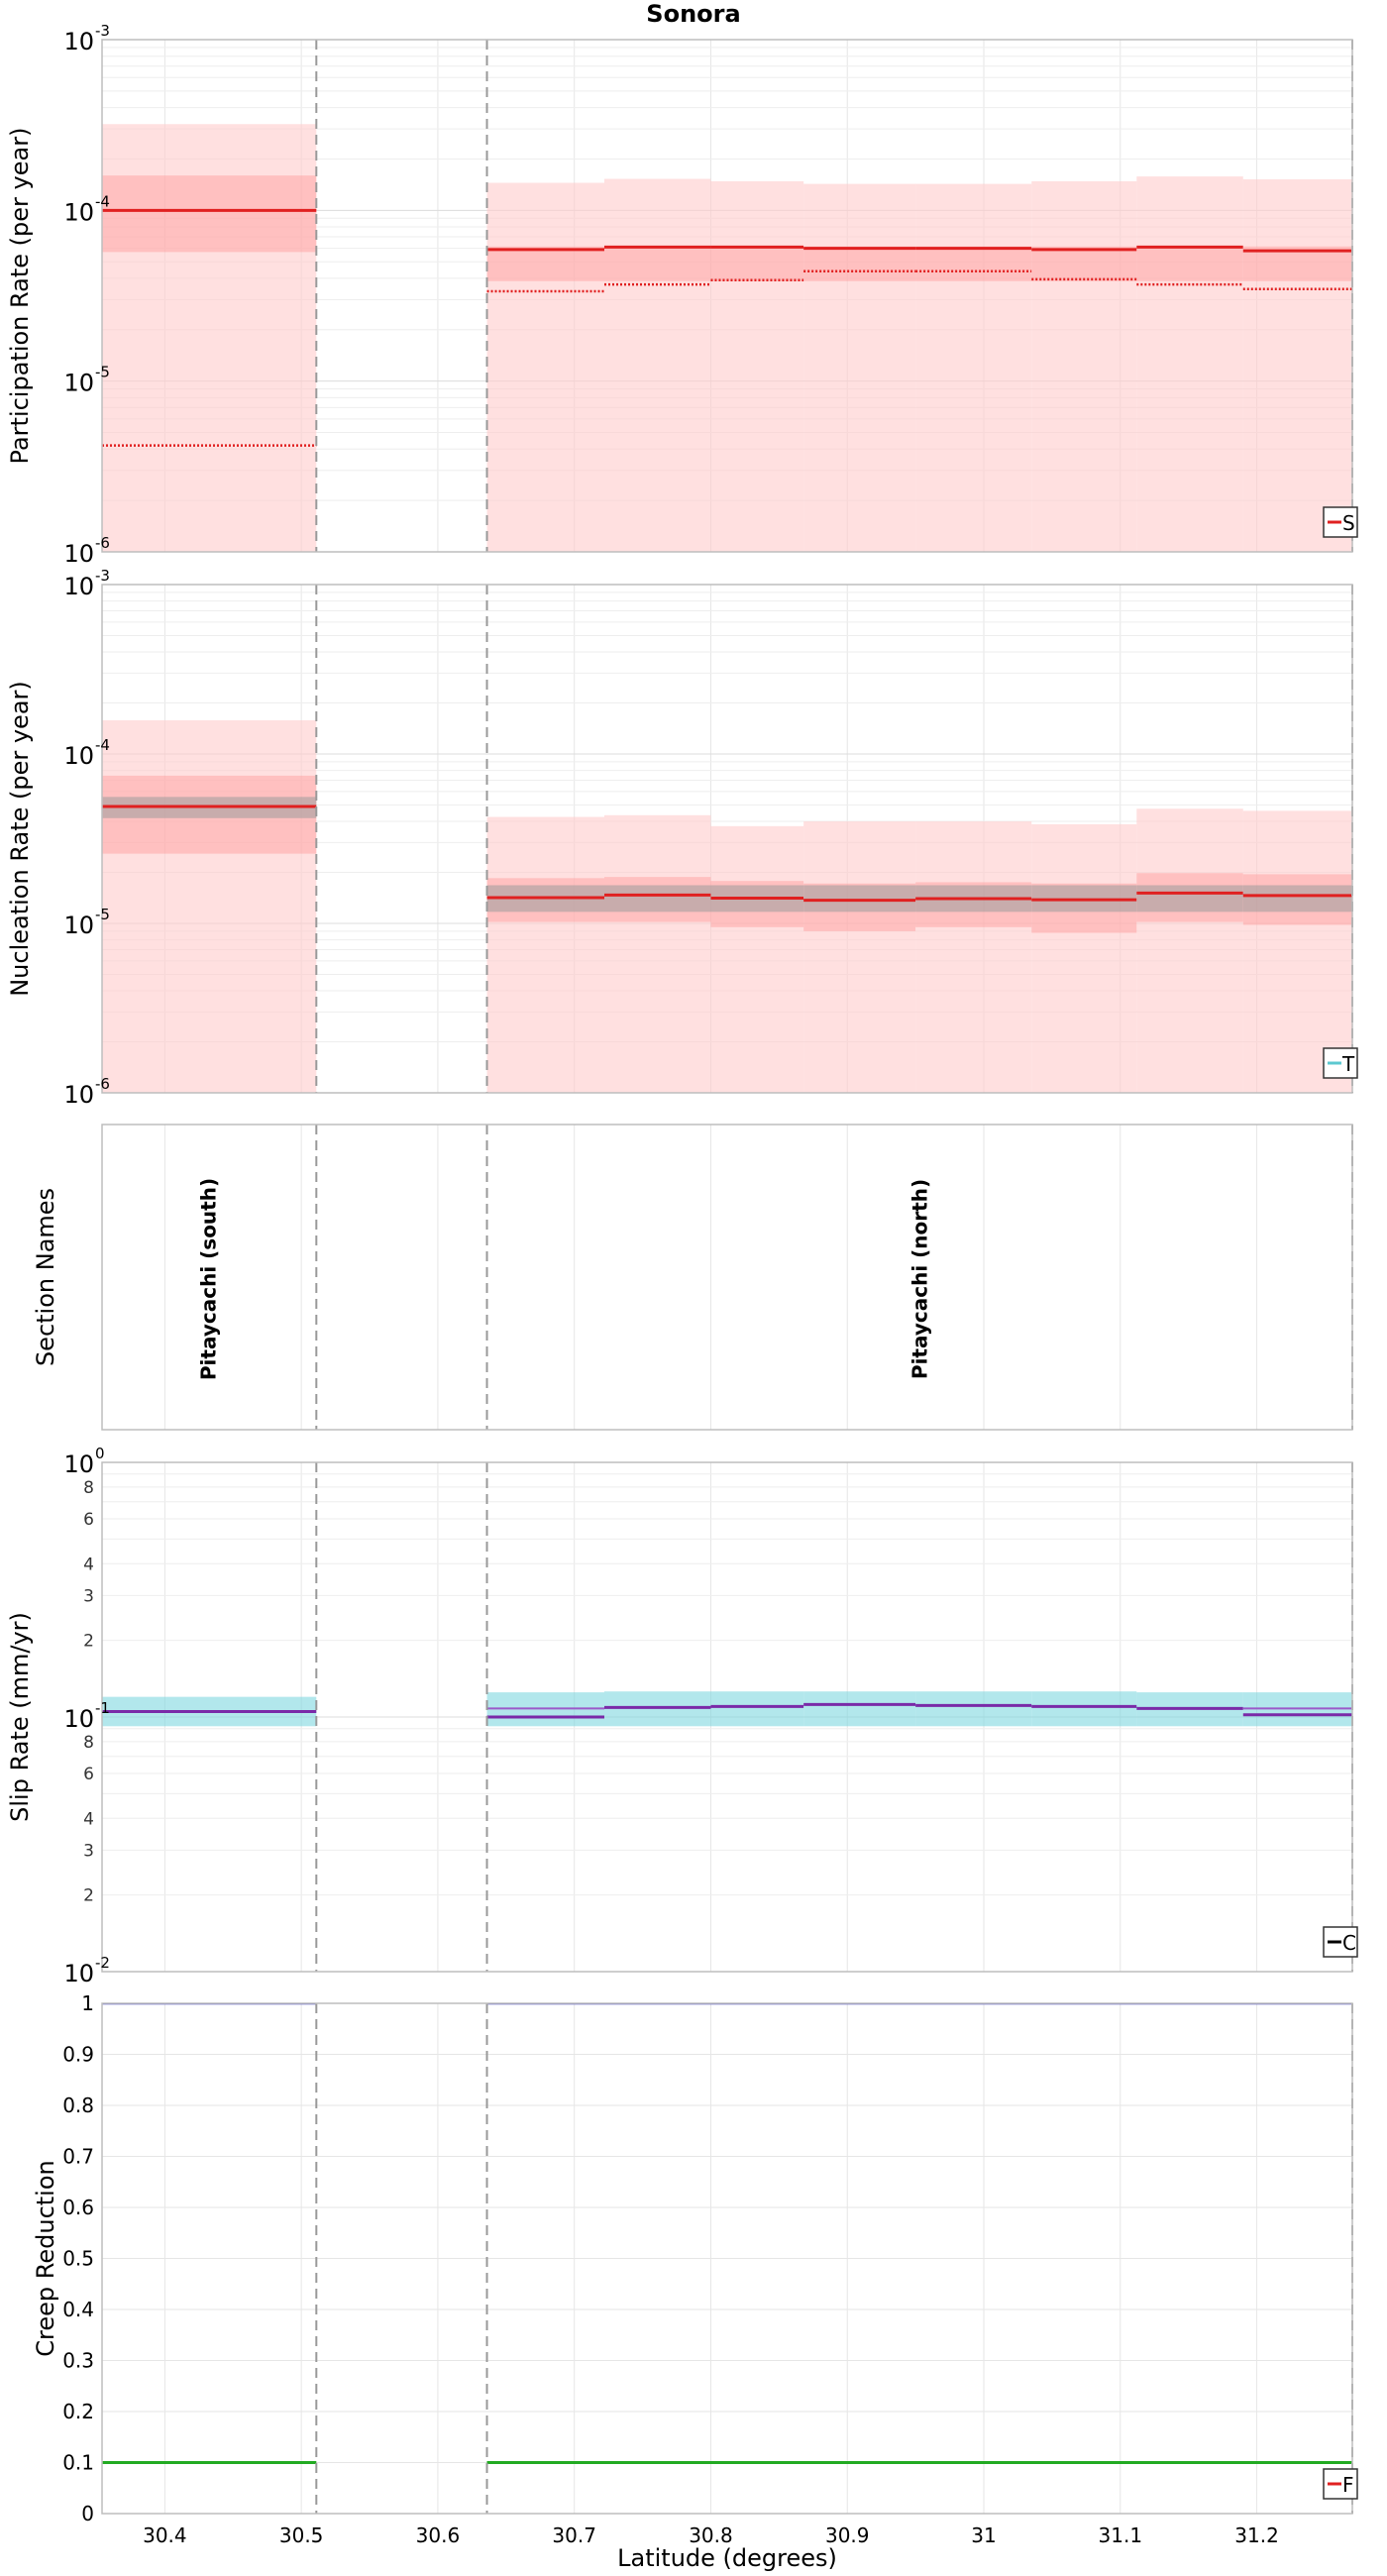  What do you see at coordinates (88, 1596) in the screenshot?
I see `y-minor-tick-label-6: 3` at bounding box center [88, 1596].